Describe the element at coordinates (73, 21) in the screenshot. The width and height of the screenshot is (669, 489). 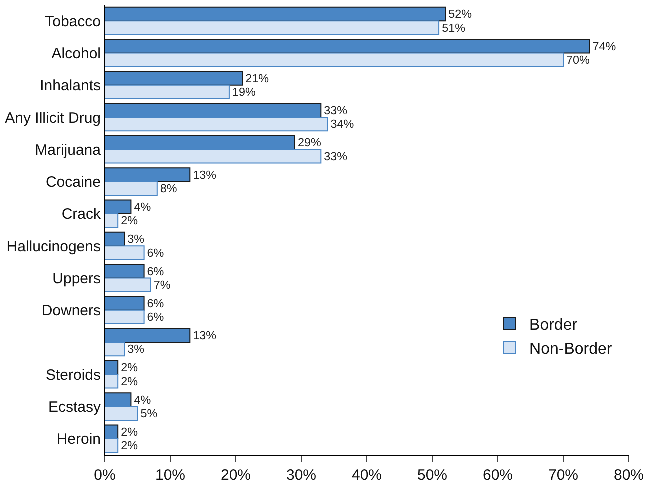
I see `y-tick-label: Tobacco` at that location.